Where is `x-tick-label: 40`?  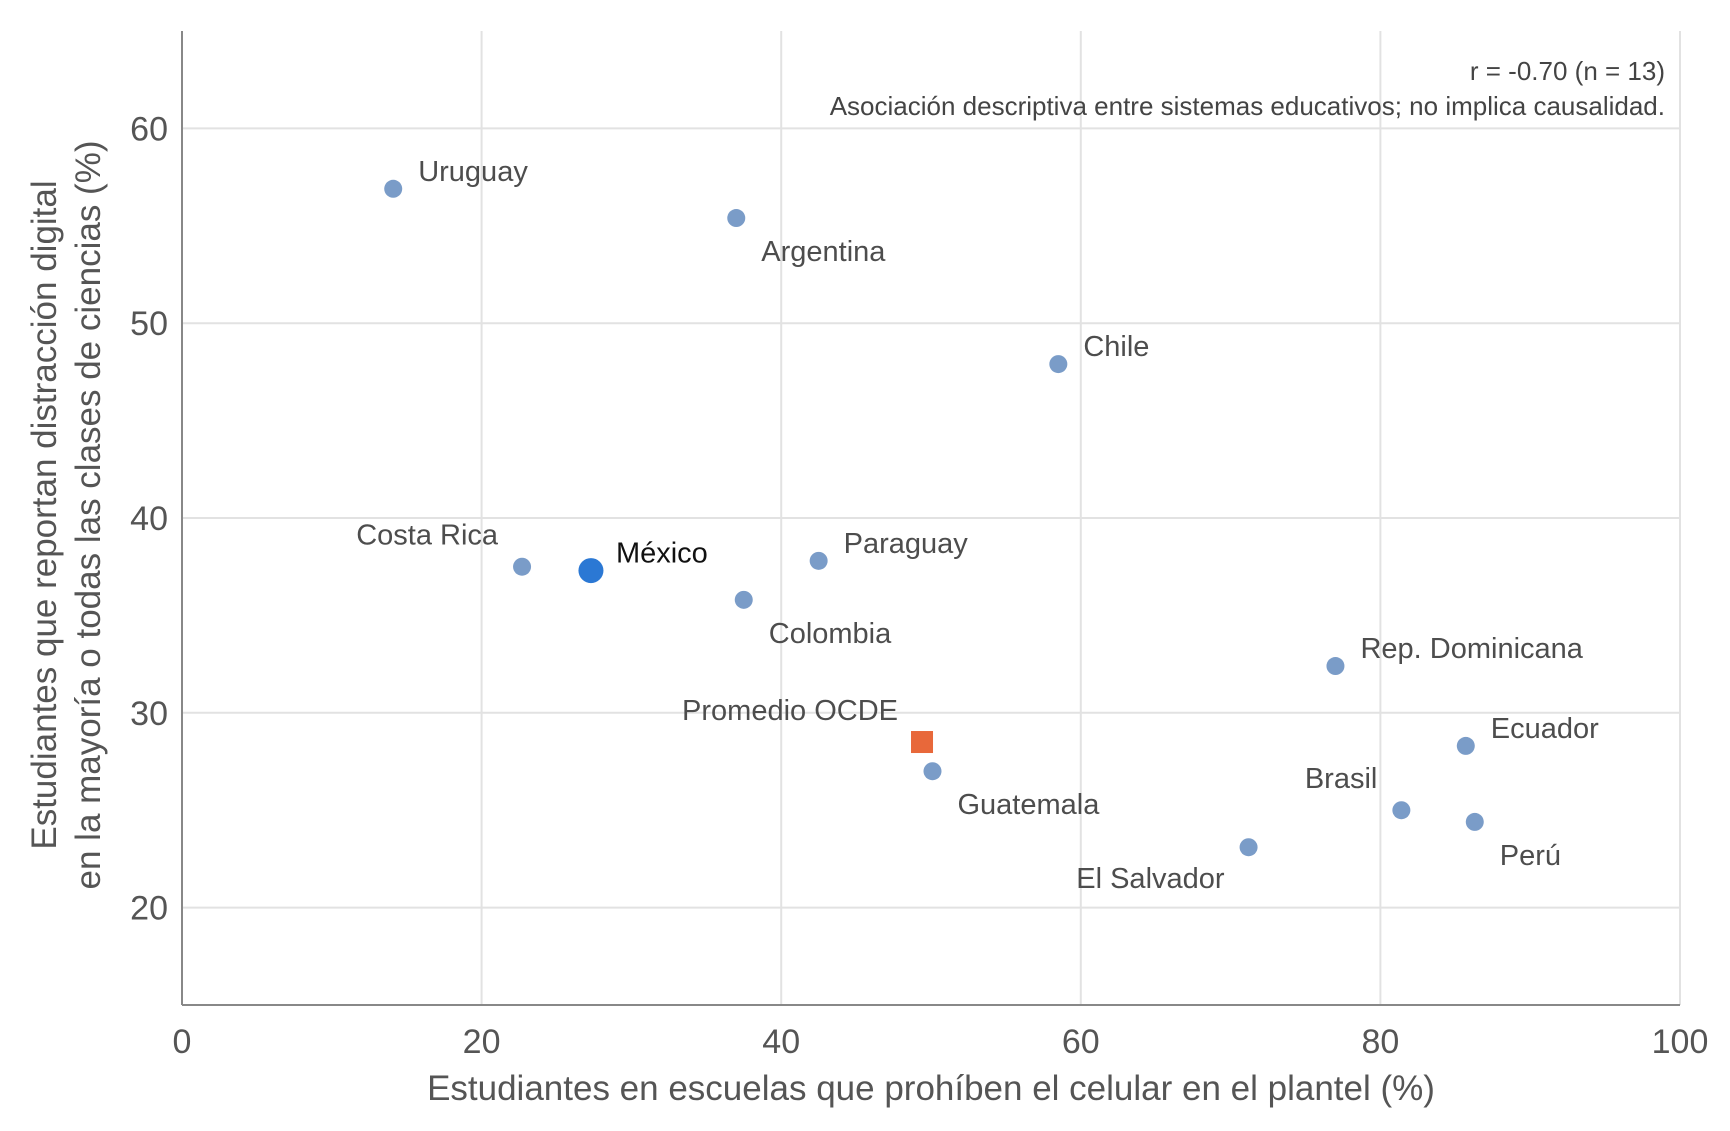 x-tick-label: 40 is located at coordinates (781, 1042).